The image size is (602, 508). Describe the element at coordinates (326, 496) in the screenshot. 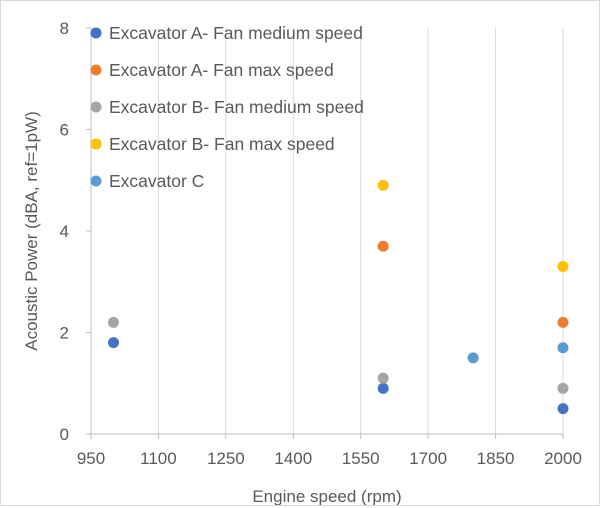

I see `x-axis-label: Engine speed (rpm)` at that location.